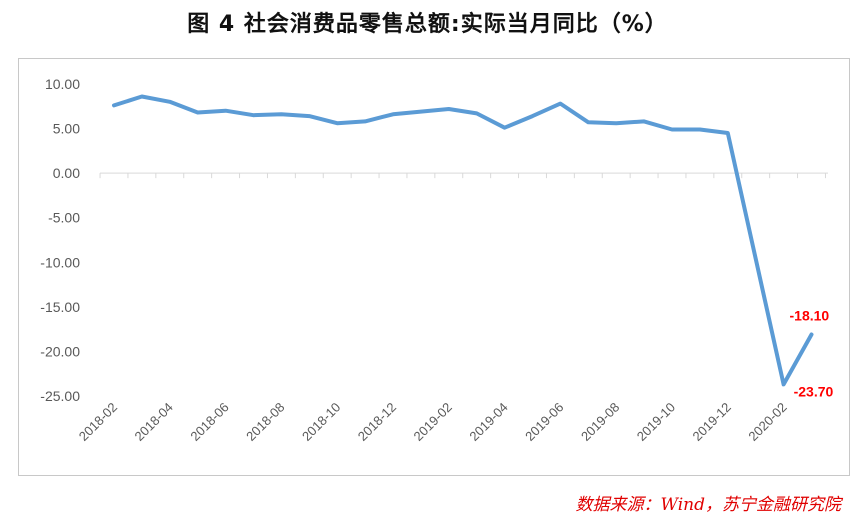  I want to click on y-tick-label: -5.00, so click(64, 218).